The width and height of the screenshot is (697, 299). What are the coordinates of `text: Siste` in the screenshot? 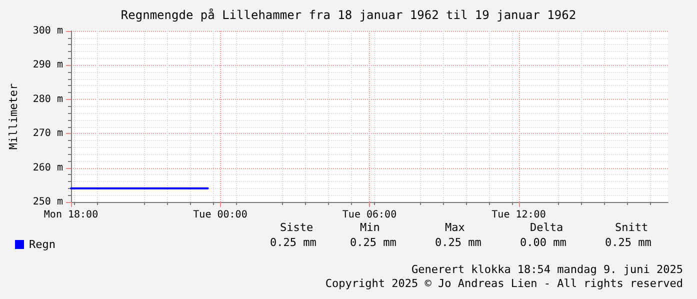 It's located at (297, 227).